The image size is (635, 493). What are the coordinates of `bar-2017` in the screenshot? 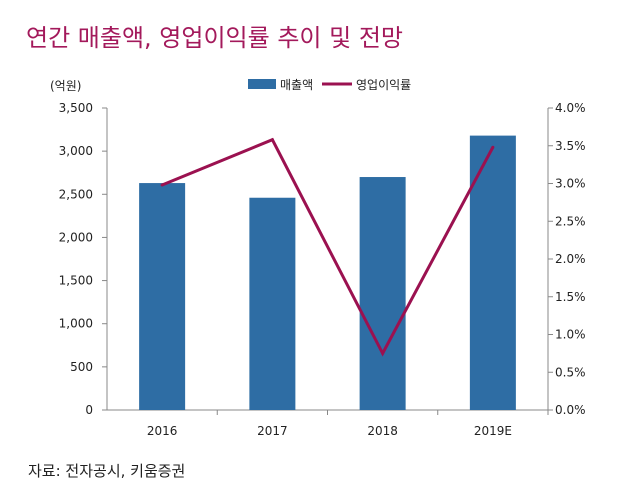 It's located at (272, 303).